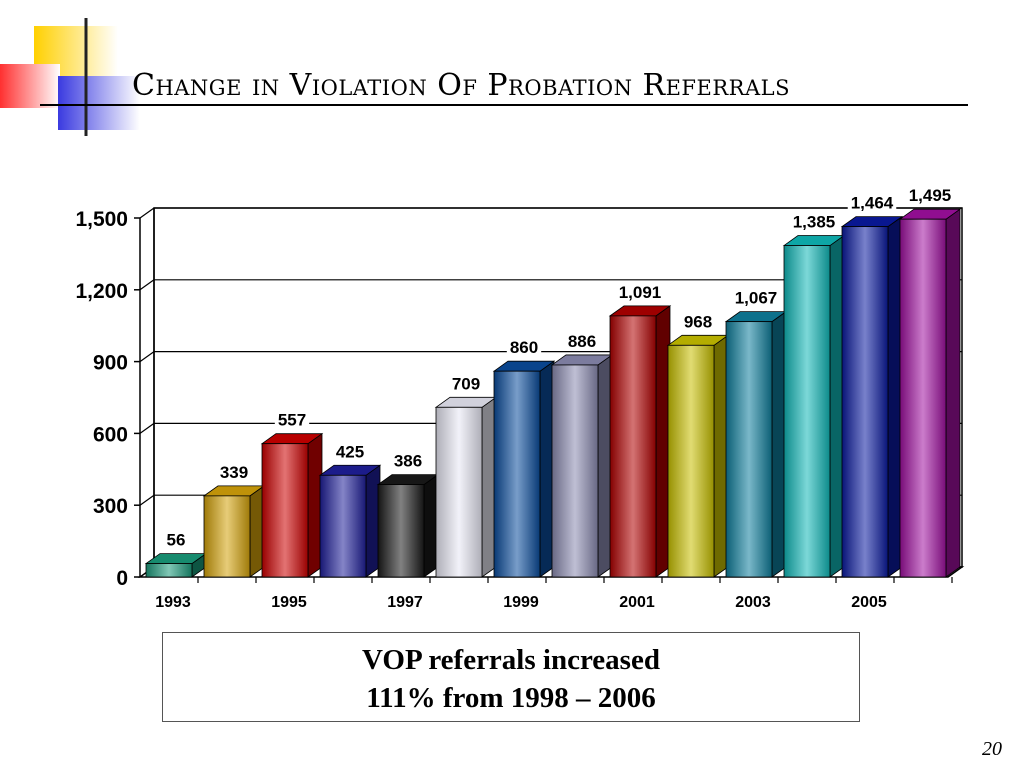  What do you see at coordinates (637, 602) in the screenshot?
I see `x-tick-label: 2001` at bounding box center [637, 602].